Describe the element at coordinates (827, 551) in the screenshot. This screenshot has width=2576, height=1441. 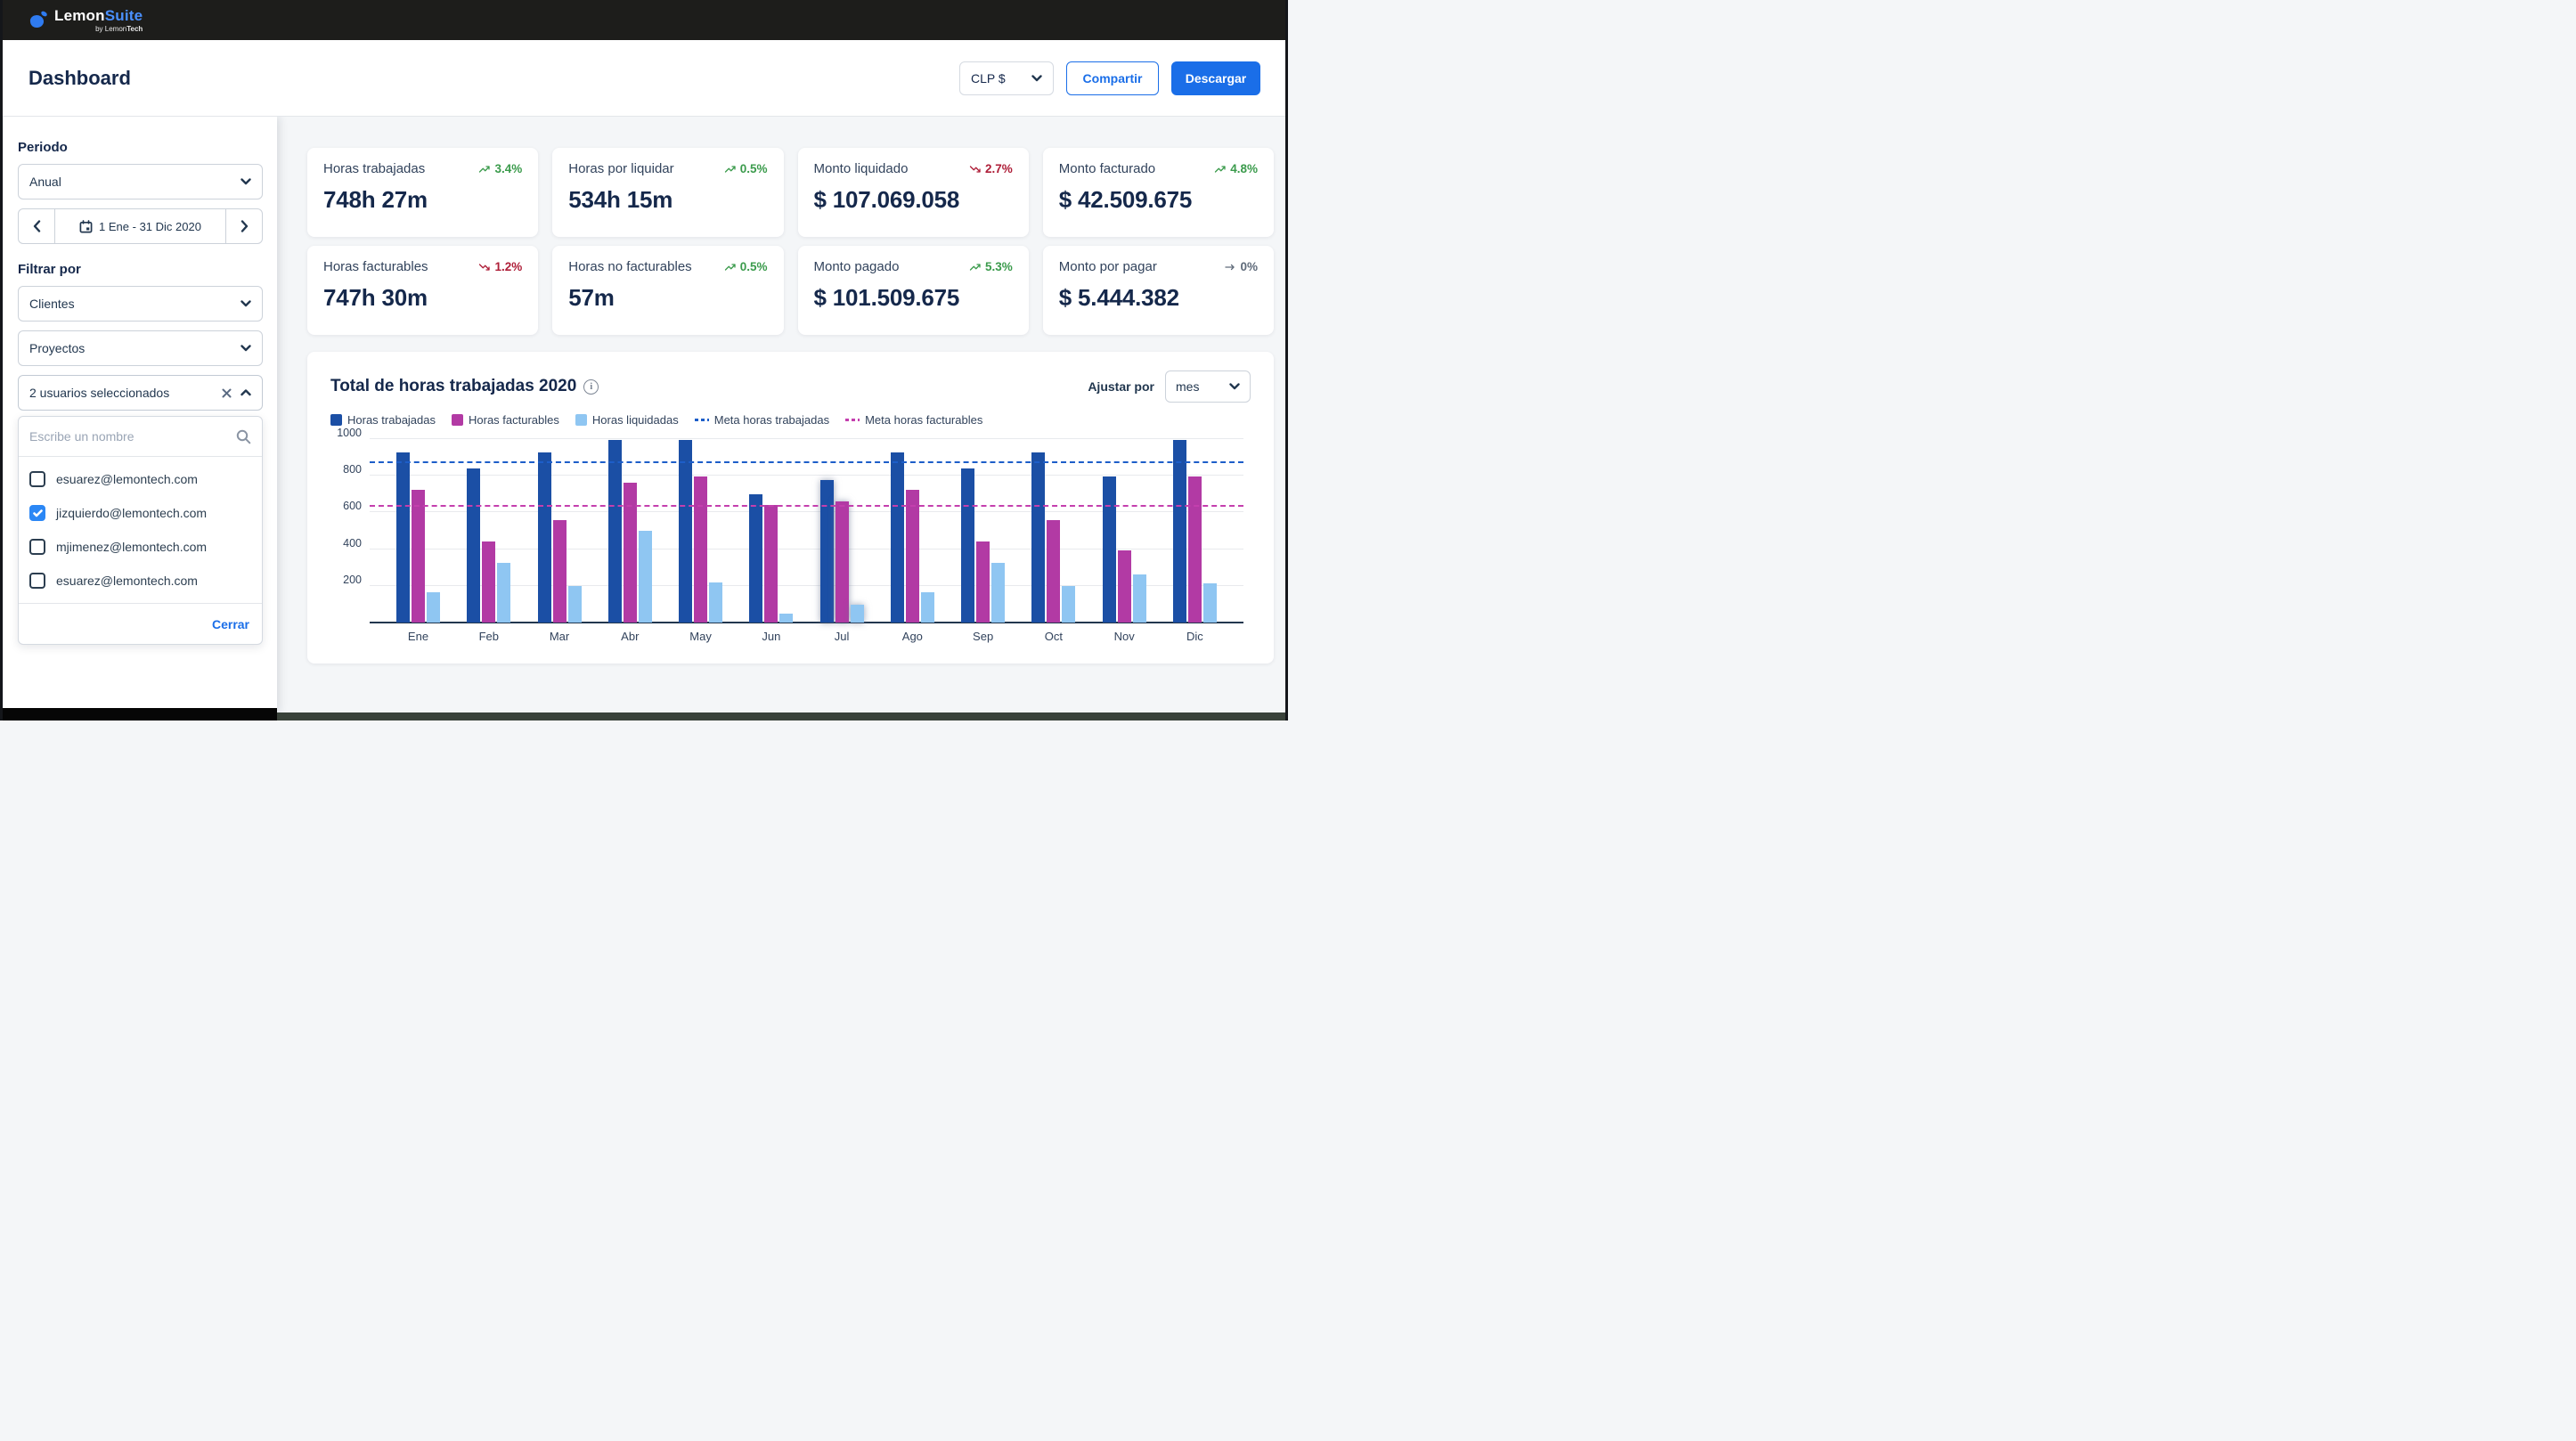
I see `bar-horas-trabajadas-jul` at that location.